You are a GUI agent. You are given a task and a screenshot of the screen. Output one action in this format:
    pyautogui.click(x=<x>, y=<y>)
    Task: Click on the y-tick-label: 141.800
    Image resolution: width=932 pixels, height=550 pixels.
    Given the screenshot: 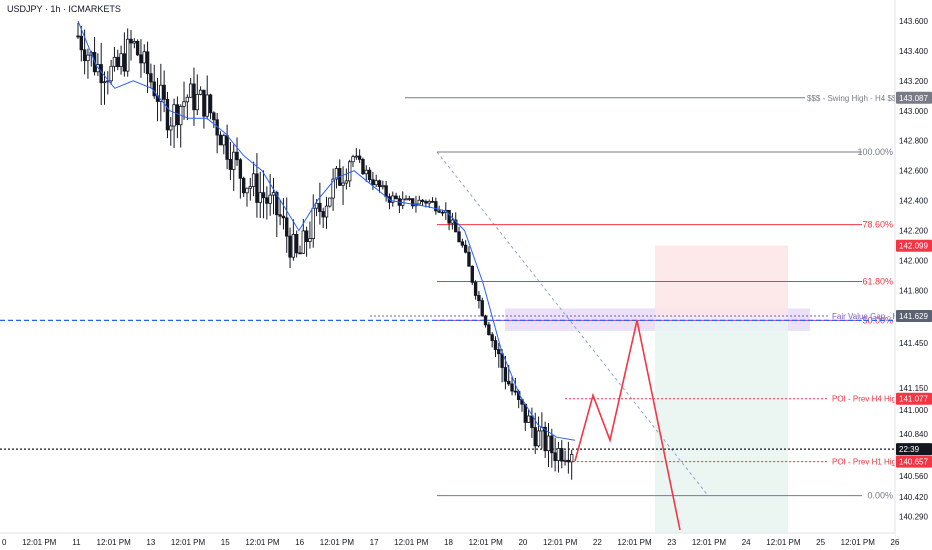 What is the action you would take?
    pyautogui.click(x=913, y=290)
    